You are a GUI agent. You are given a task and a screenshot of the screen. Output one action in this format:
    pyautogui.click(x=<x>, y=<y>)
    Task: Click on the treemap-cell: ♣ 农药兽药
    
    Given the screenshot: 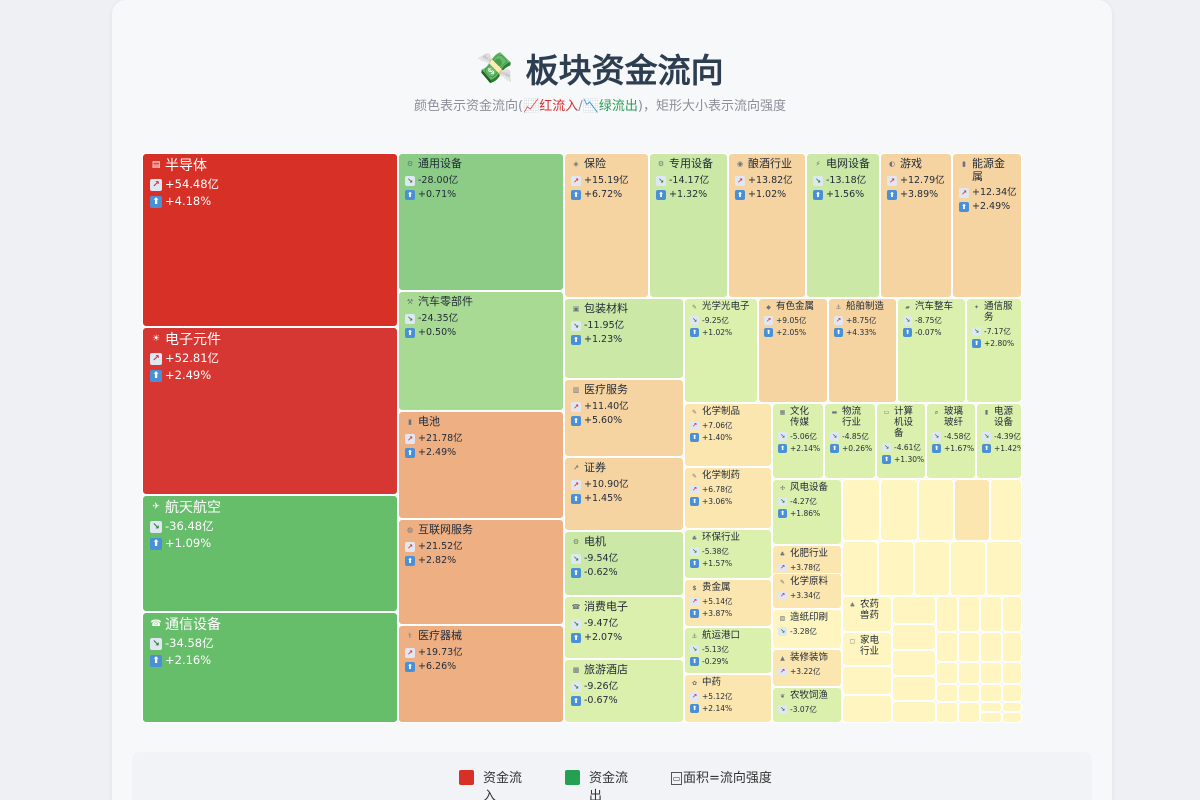 What is the action you would take?
    pyautogui.click(x=867, y=614)
    